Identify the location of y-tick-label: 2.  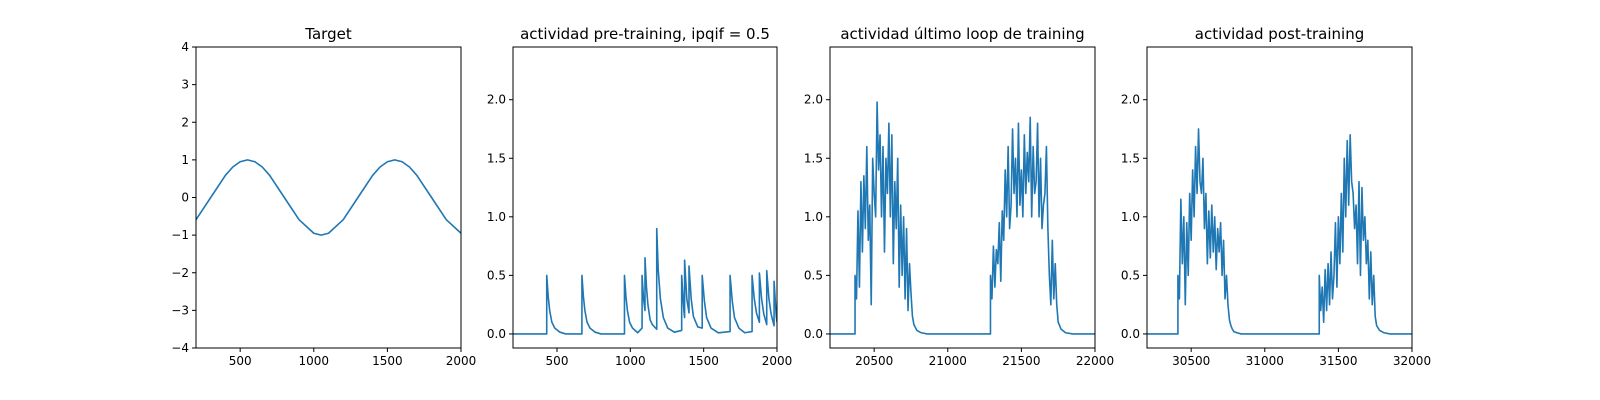
(185, 122).